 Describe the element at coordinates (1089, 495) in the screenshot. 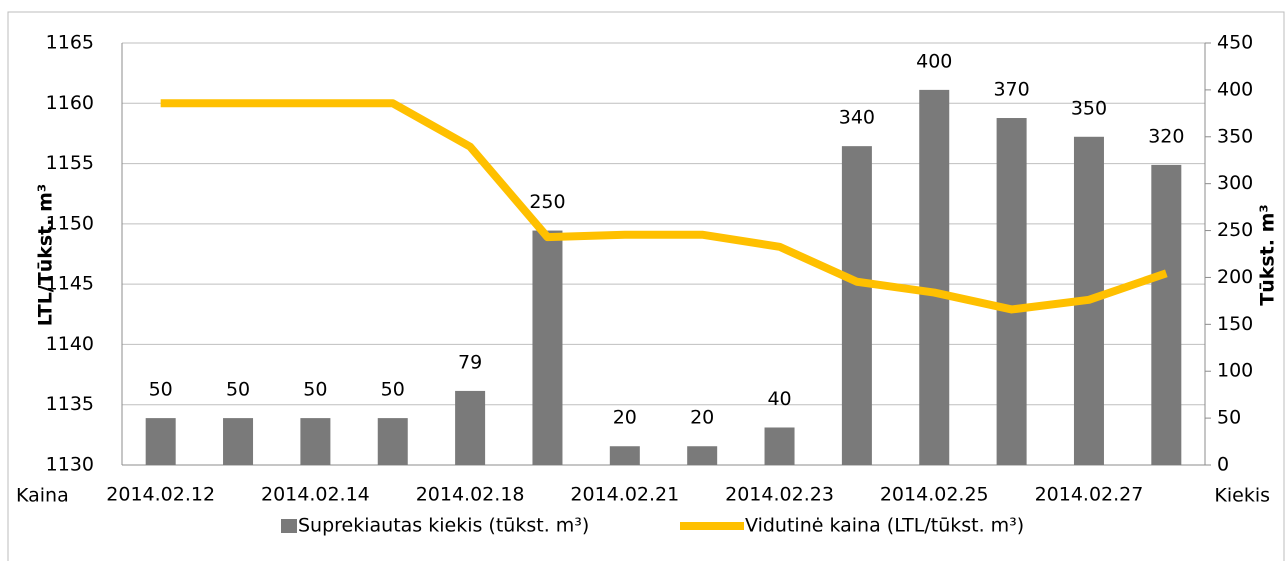

I see `x-tick-label: 2014.02.27` at that location.